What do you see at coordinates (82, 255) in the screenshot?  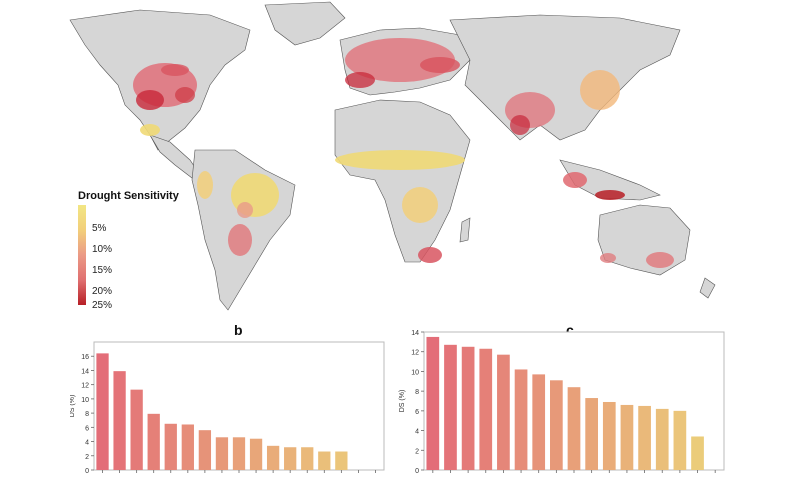 I see `legend-colorbar` at bounding box center [82, 255].